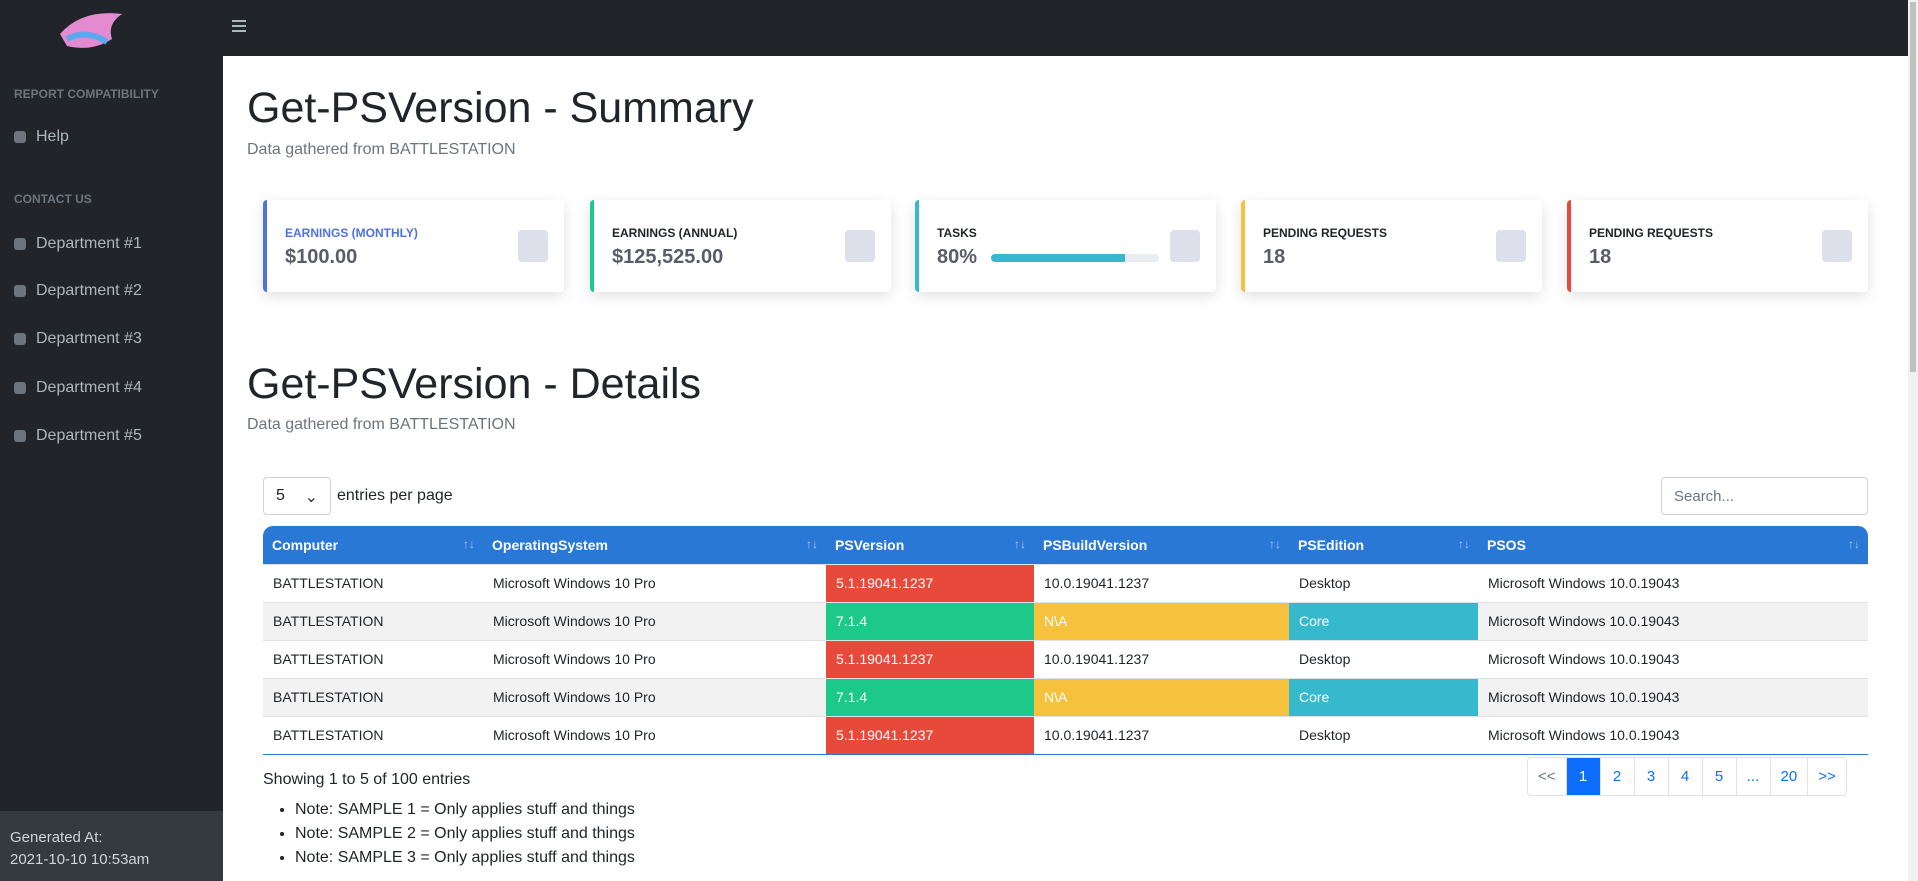  Describe the element at coordinates (381, 149) in the screenshot. I see `summary-subtitle: Data gathered from BATTLESTATION` at that location.